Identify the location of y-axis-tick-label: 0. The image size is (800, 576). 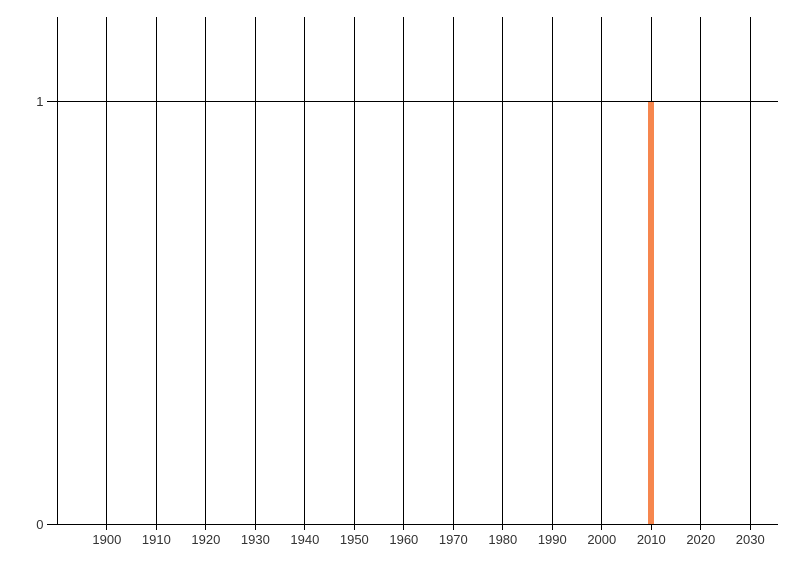
(40, 524).